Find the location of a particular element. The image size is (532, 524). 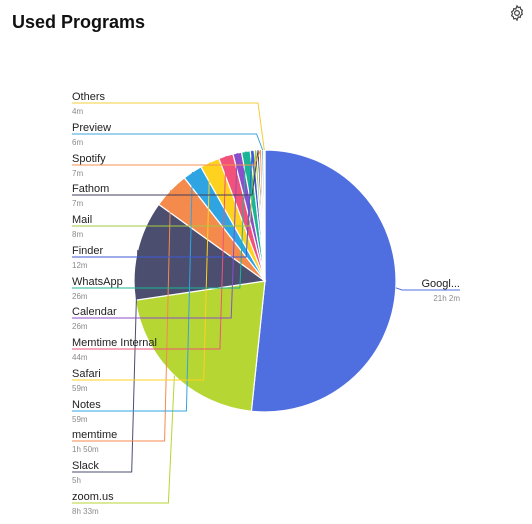

slice-label-2: Slack 5h is located at coordinates (105, 367).